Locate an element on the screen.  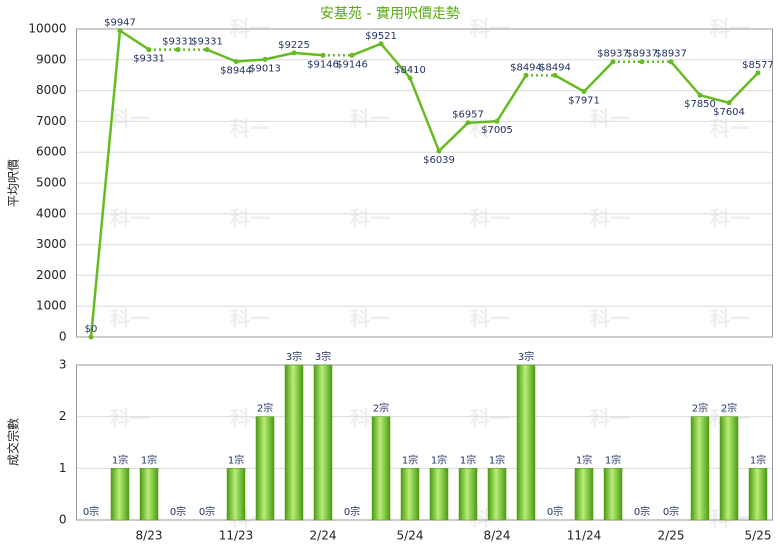
y-tick-label: 1 is located at coordinates (63, 468).